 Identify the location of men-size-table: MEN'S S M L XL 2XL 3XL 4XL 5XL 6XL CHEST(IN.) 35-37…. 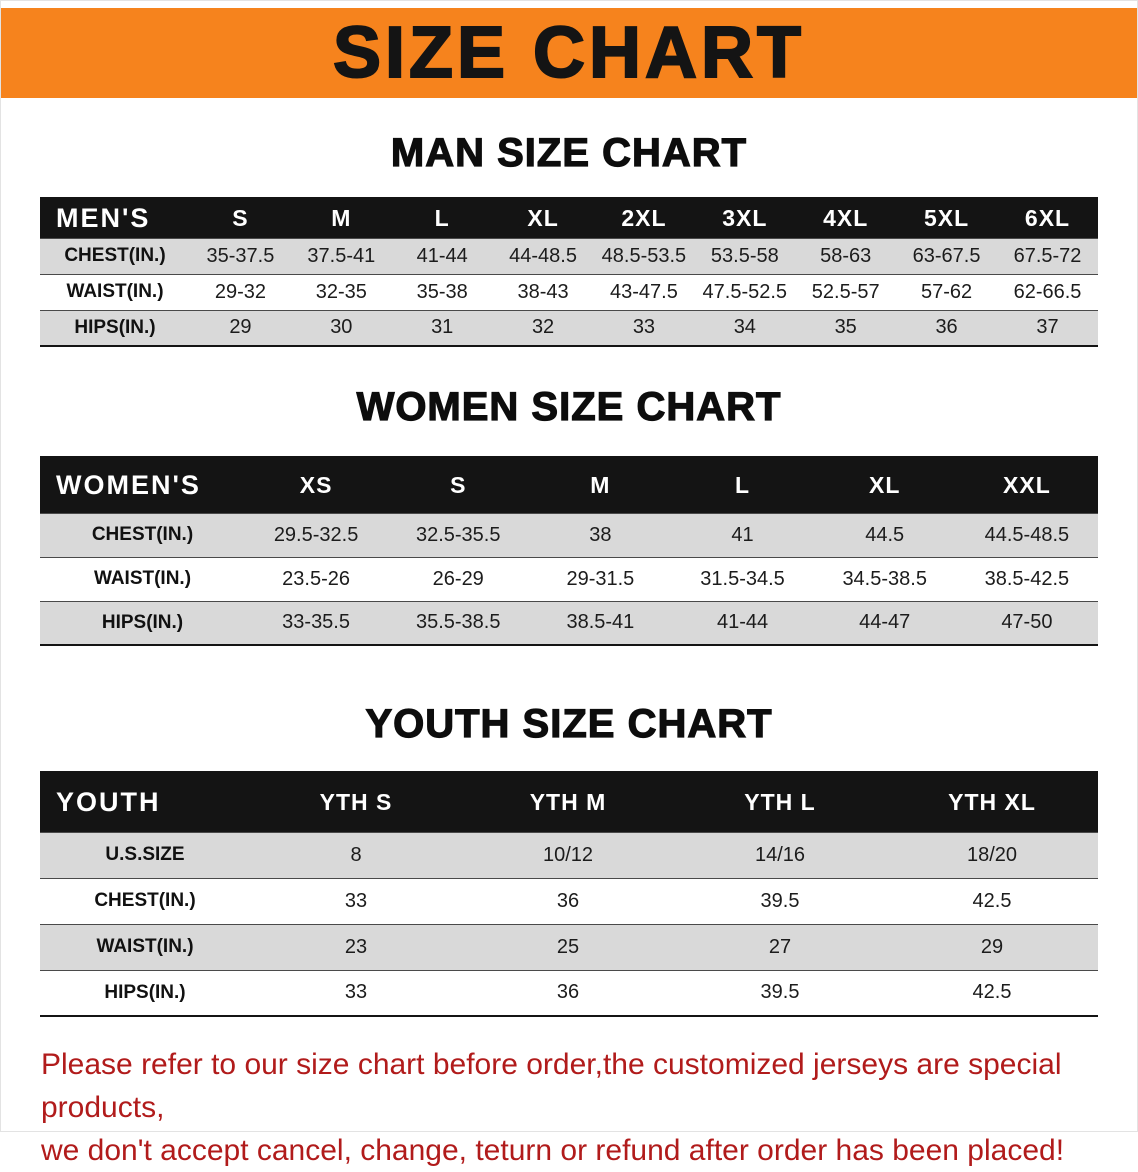
(569, 272).